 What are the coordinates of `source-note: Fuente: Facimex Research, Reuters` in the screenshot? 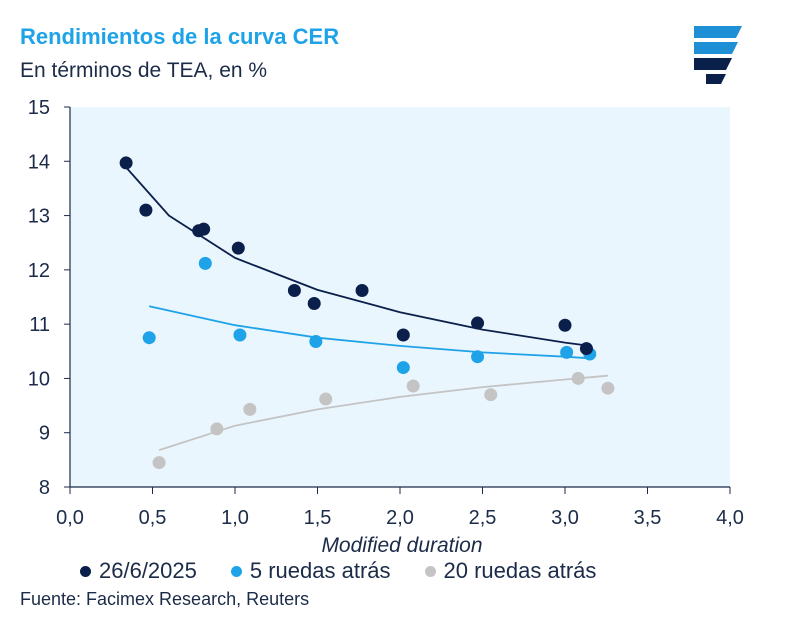 It's located at (165, 599).